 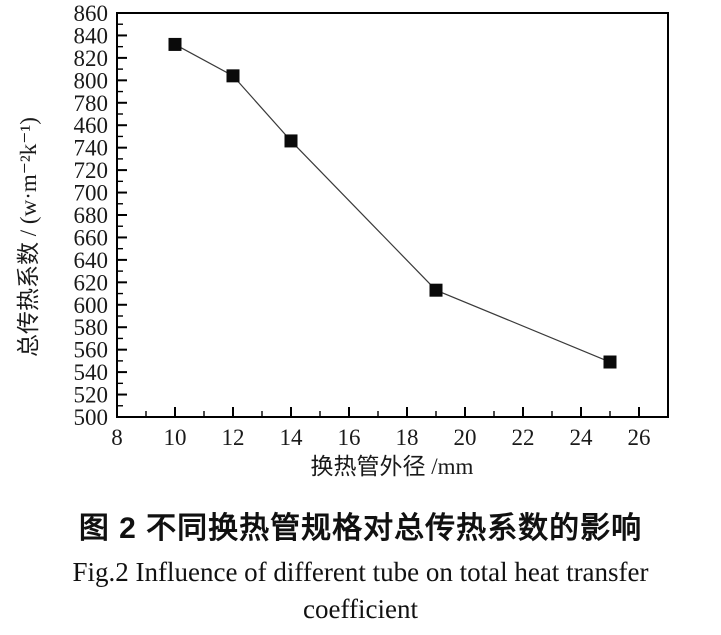 What do you see at coordinates (117, 437) in the screenshot?
I see `x-tick-label: 8` at bounding box center [117, 437].